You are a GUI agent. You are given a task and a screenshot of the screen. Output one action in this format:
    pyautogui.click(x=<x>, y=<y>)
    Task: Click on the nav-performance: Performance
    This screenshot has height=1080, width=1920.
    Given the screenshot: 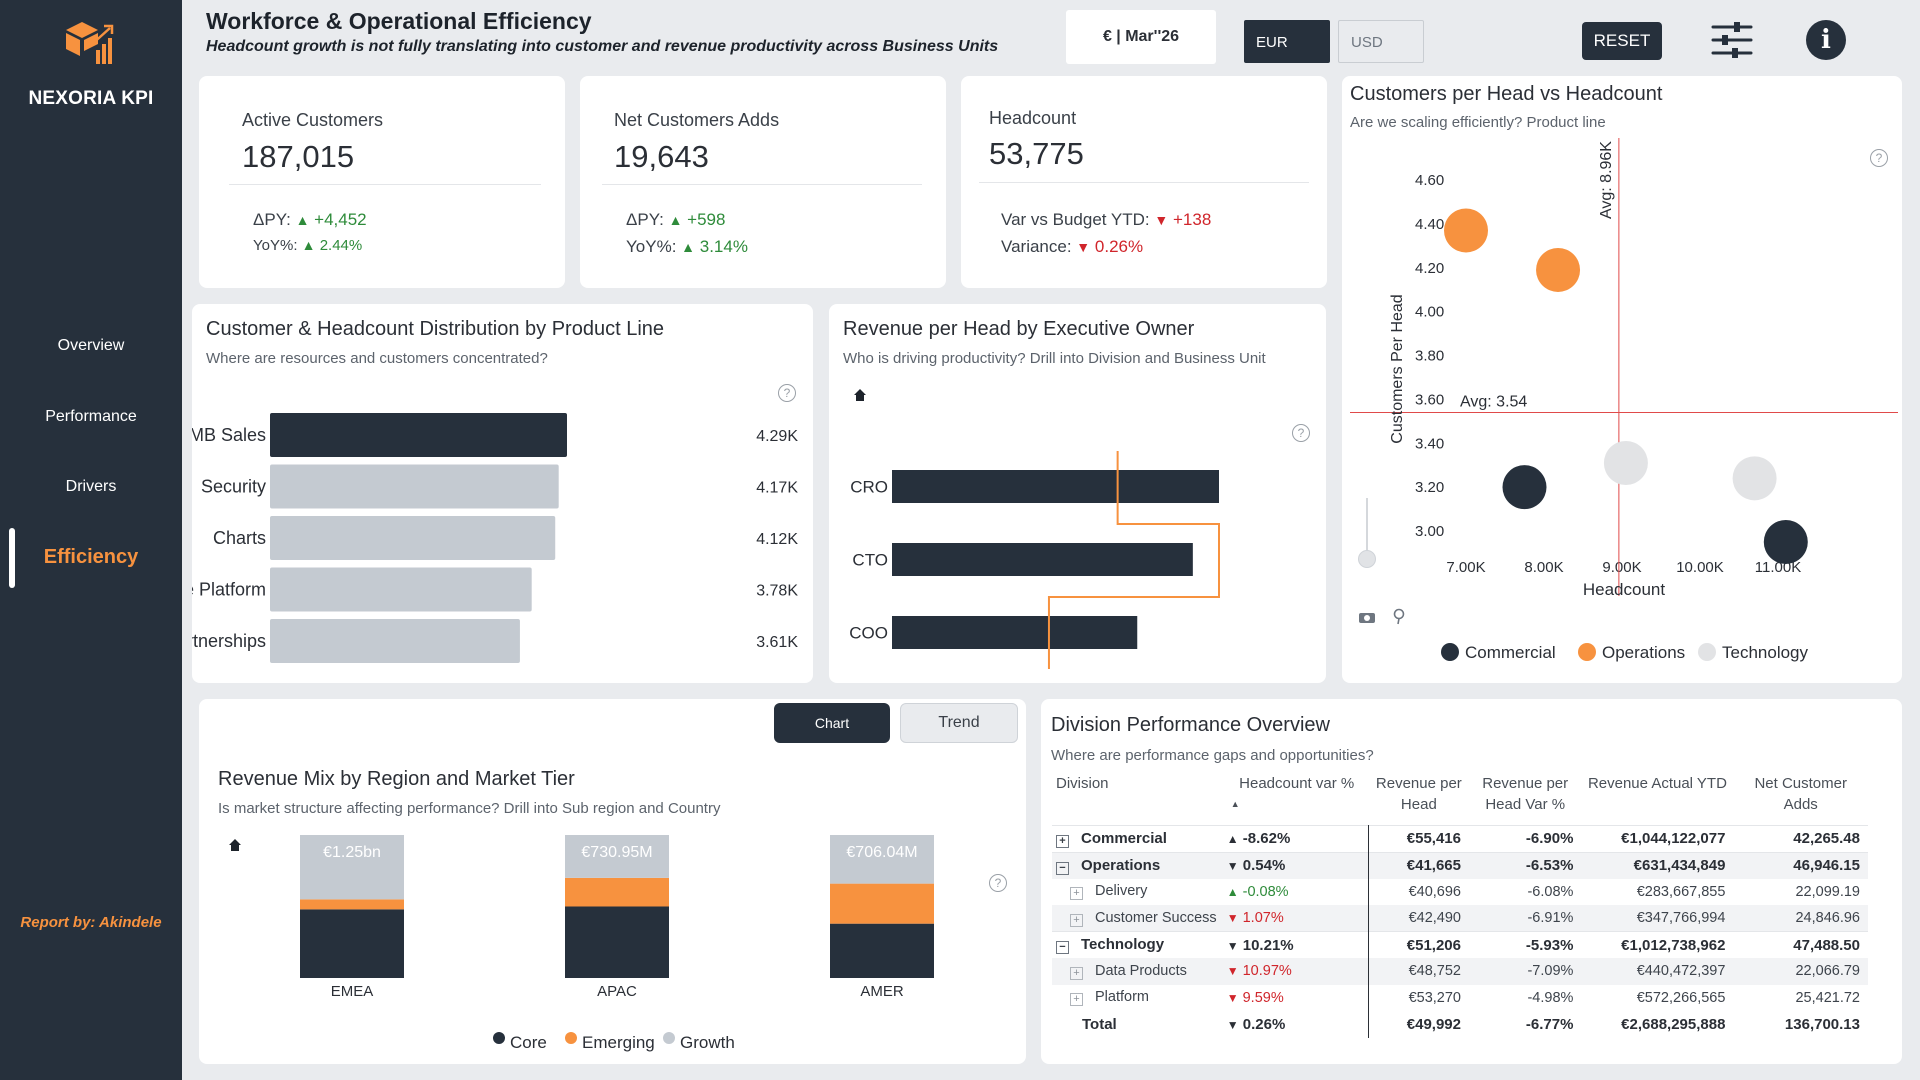 What is the action you would take?
    pyautogui.click(x=91, y=416)
    